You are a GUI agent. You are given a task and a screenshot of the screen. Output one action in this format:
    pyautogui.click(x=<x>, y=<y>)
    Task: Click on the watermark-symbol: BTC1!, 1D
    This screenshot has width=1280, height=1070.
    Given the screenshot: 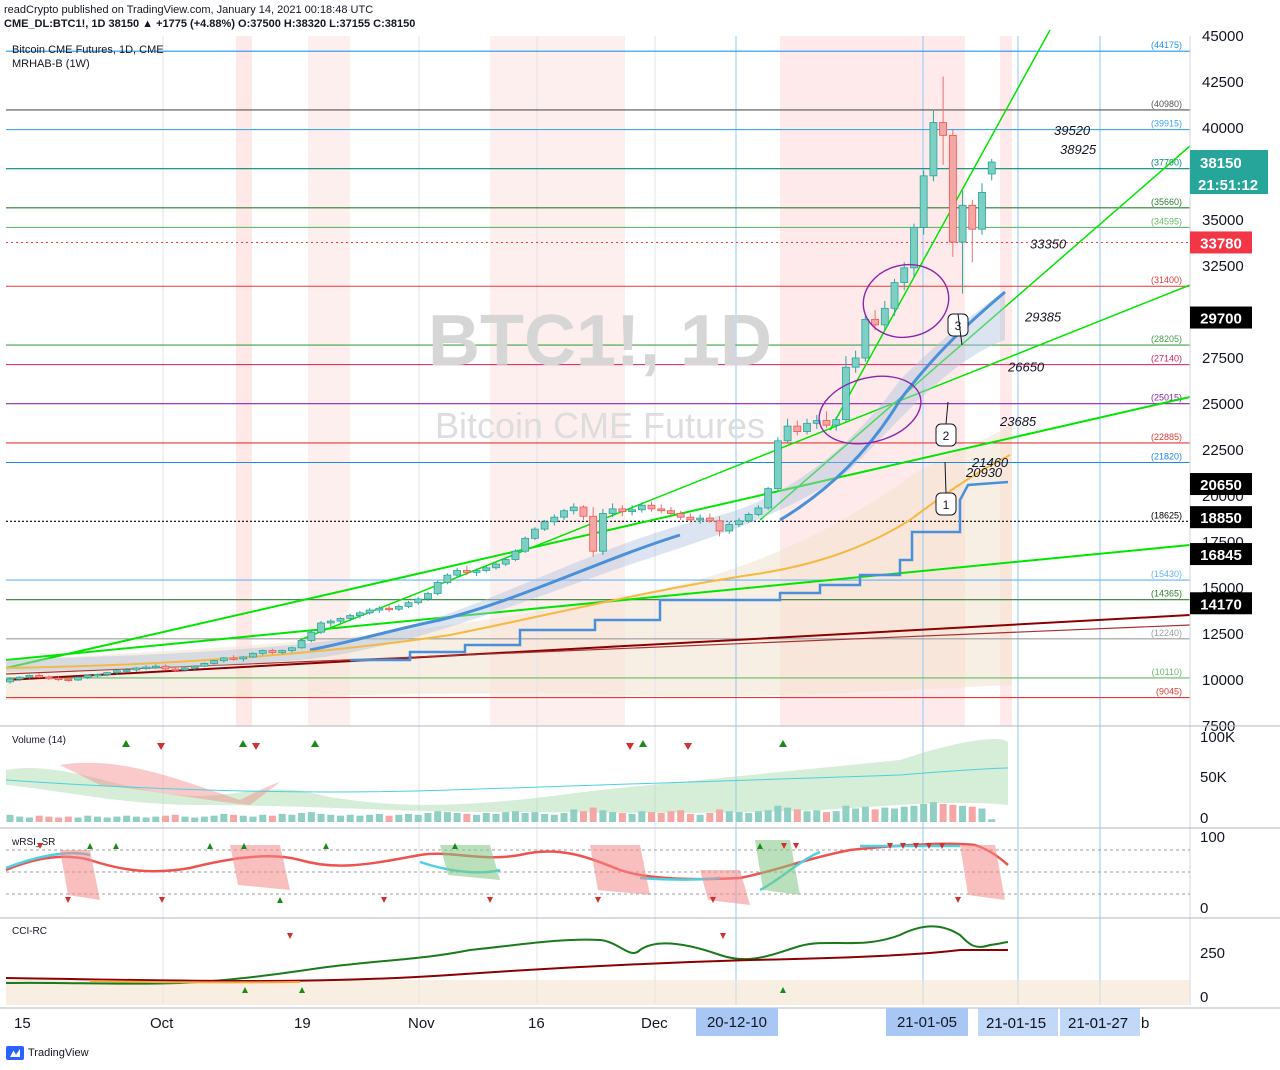 What is the action you would take?
    pyautogui.click(x=600, y=341)
    